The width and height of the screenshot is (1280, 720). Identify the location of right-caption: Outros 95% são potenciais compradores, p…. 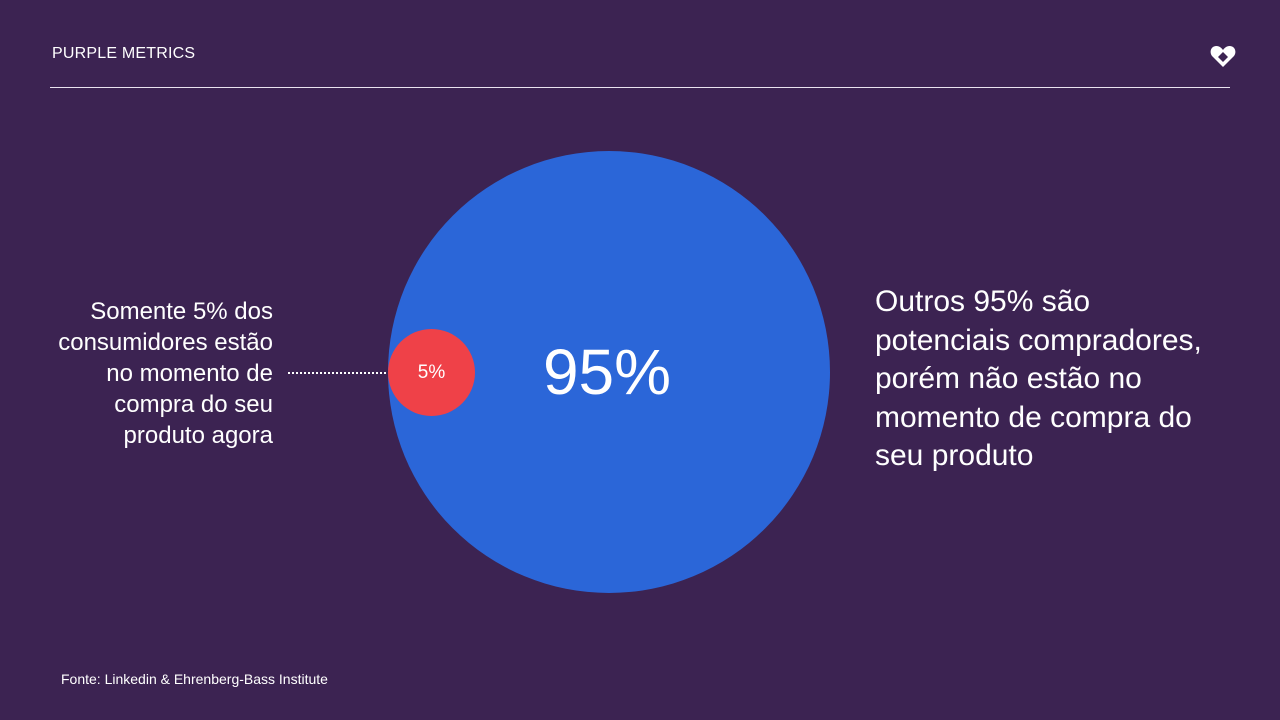
(1038, 378).